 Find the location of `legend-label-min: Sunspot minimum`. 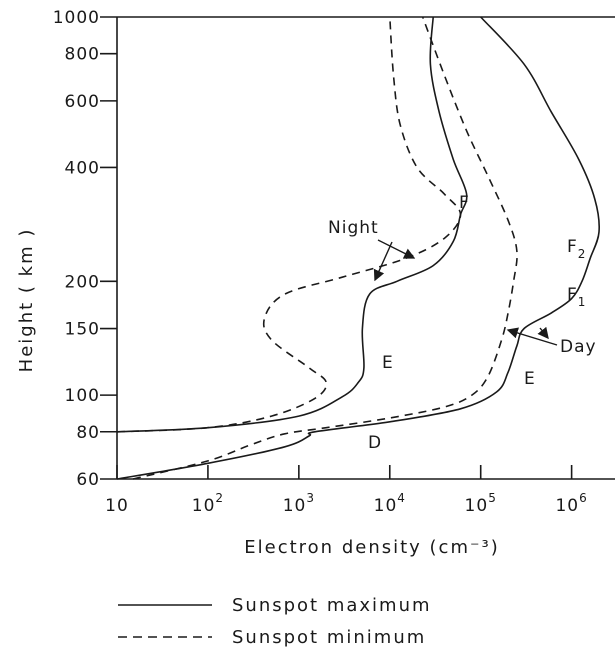

legend-label-min: Sunspot minimum is located at coordinates (329, 637).